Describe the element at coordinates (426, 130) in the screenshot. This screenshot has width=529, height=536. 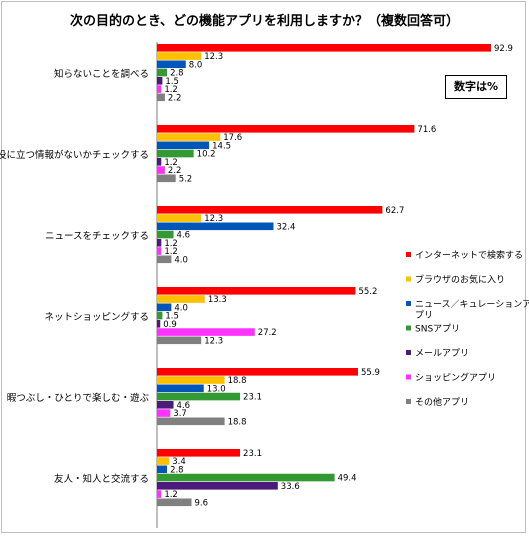
I see `data-label: 71.6` at that location.